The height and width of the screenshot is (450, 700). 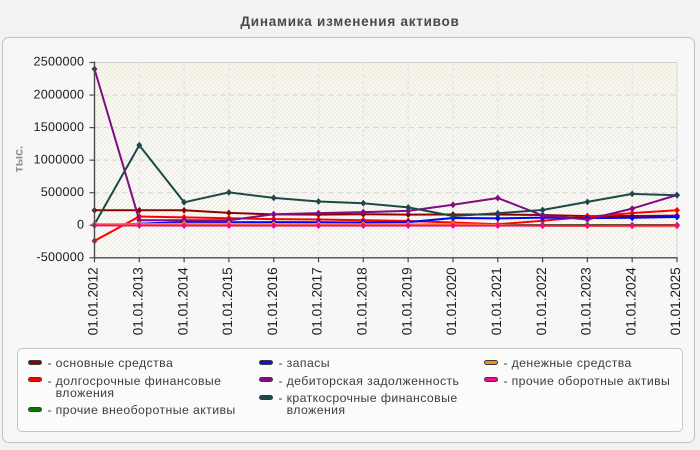 I want to click on svg-text: 1500000, so click(x=59, y=127).